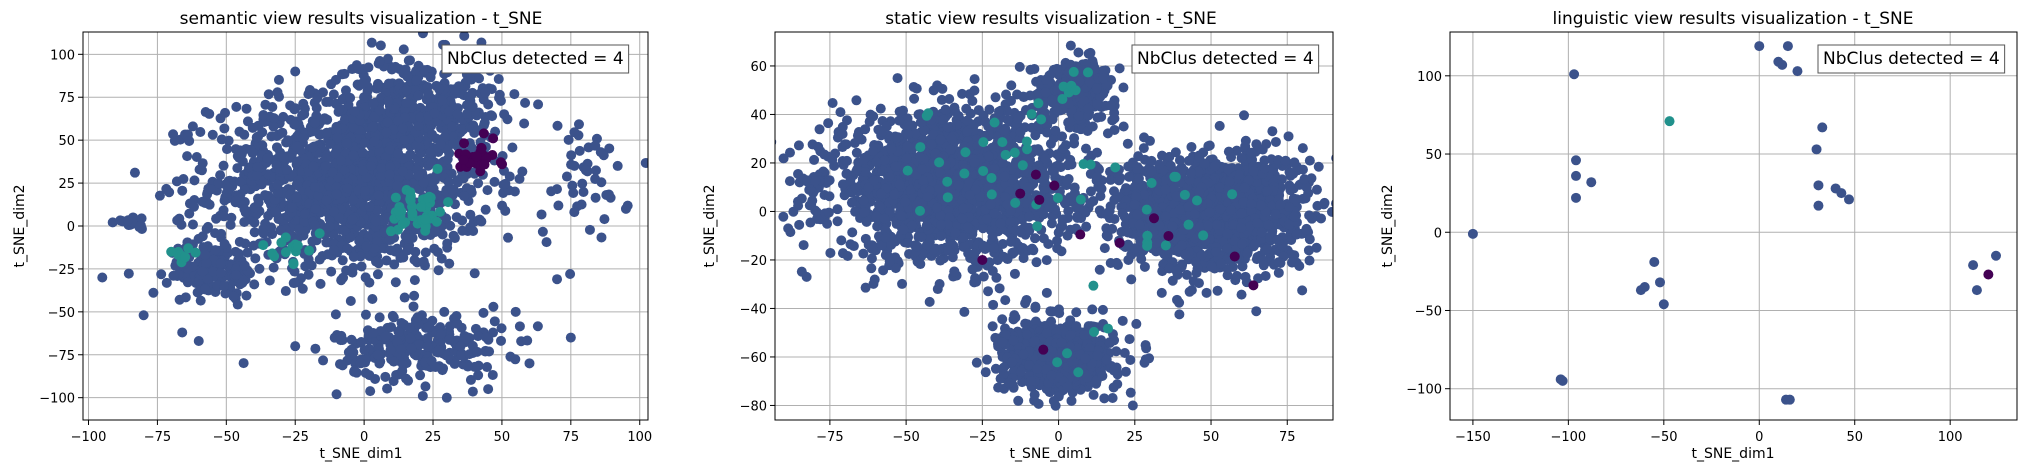 Image resolution: width=2024 pixels, height=470 pixels. Describe the element at coordinates (295, 437) in the screenshot. I see `x-tick-label: −25` at that location.